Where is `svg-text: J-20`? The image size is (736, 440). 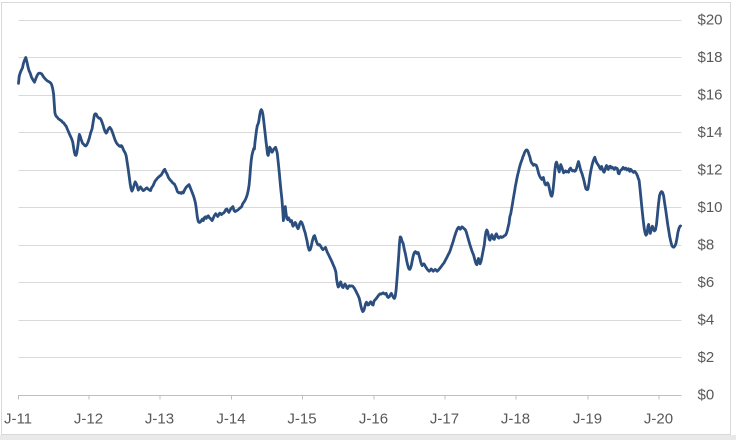 svg-text: J-20 is located at coordinates (658, 419).